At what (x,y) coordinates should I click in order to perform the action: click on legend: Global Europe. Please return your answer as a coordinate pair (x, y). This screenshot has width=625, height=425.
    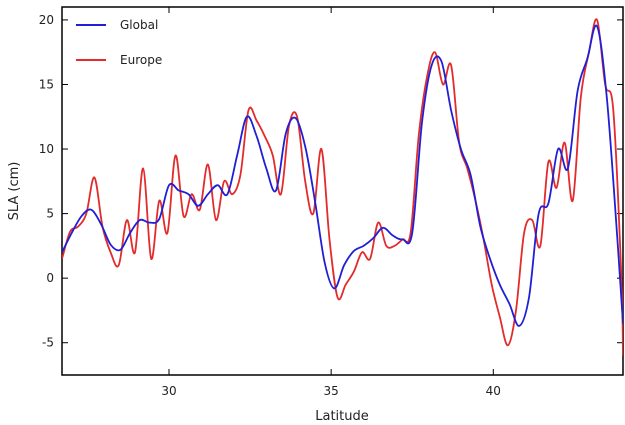
    Looking at the image, I should click on (119, 42).